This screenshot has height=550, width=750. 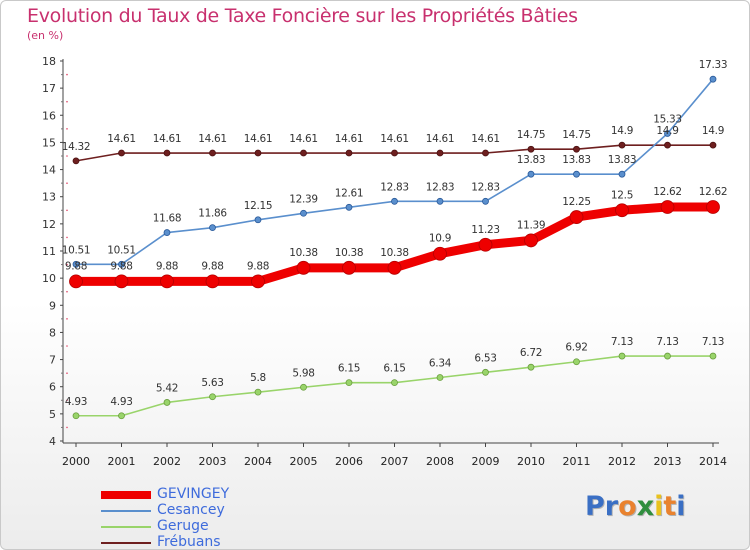 I want to click on data-label-geruge: 6.72, so click(x=531, y=353).